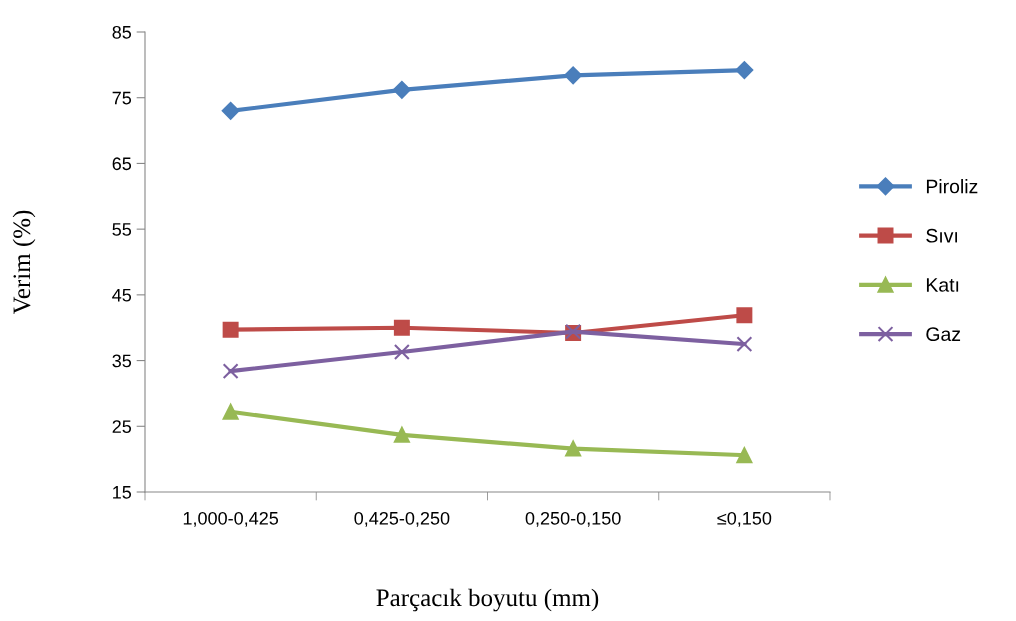 The width and height of the screenshot is (1016, 621). What do you see at coordinates (487, 600) in the screenshot?
I see `x-axis-title: Parçacık boyutu (mm)` at bounding box center [487, 600].